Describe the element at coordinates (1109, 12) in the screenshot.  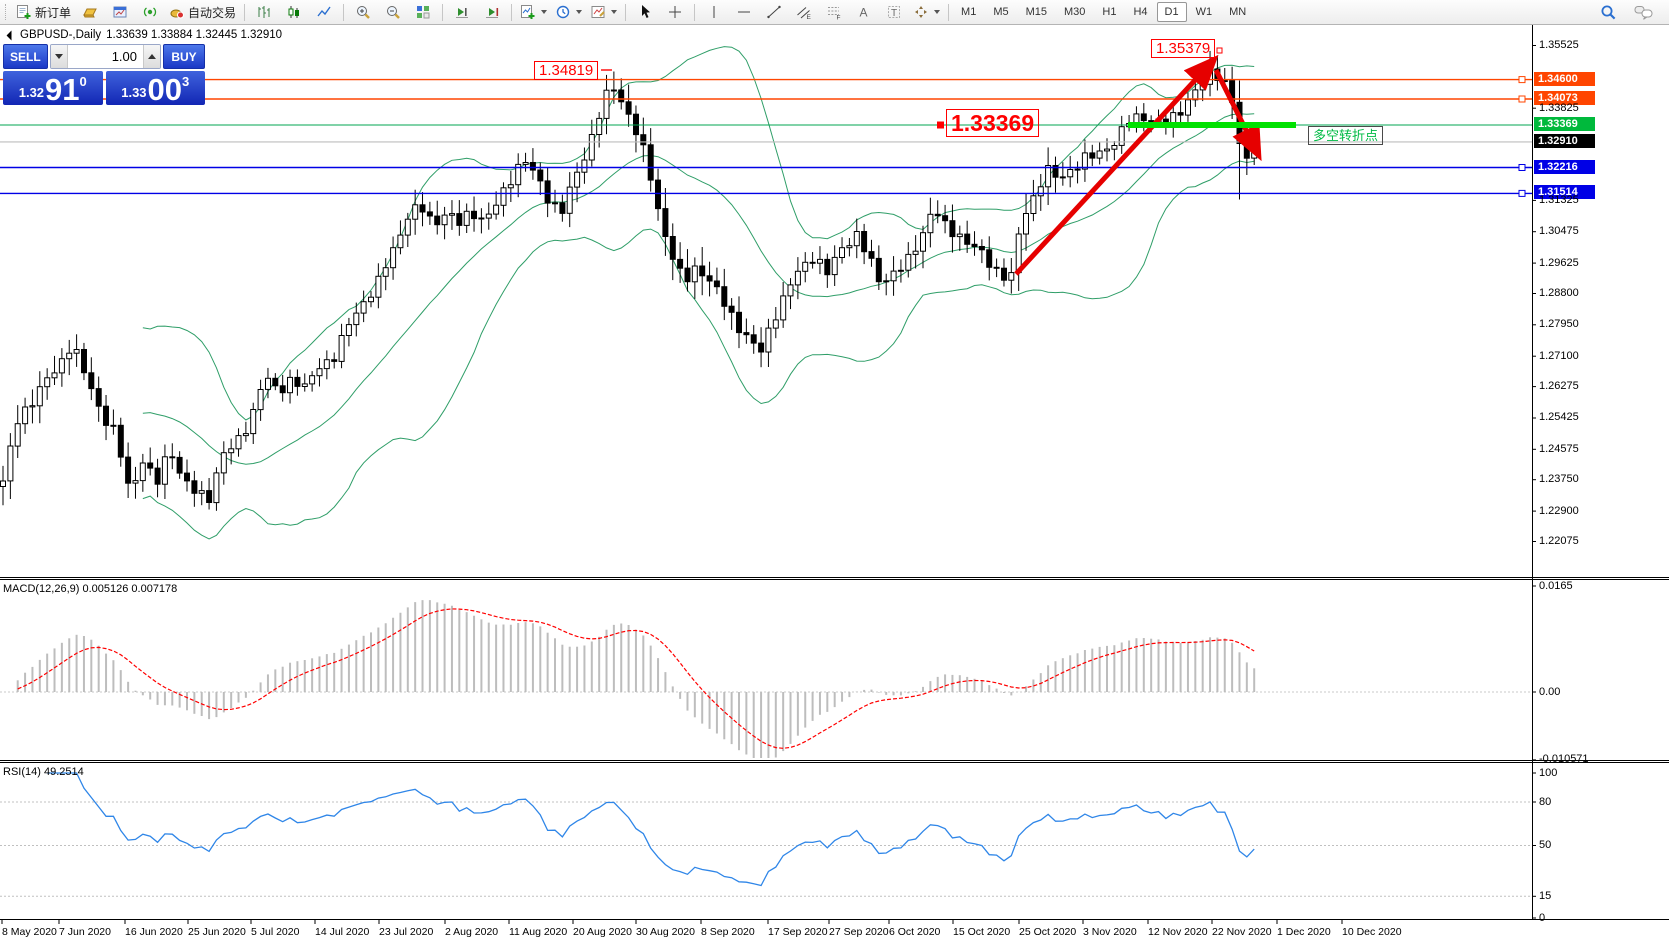
I see `timeframe-button-h1: H1` at that location.